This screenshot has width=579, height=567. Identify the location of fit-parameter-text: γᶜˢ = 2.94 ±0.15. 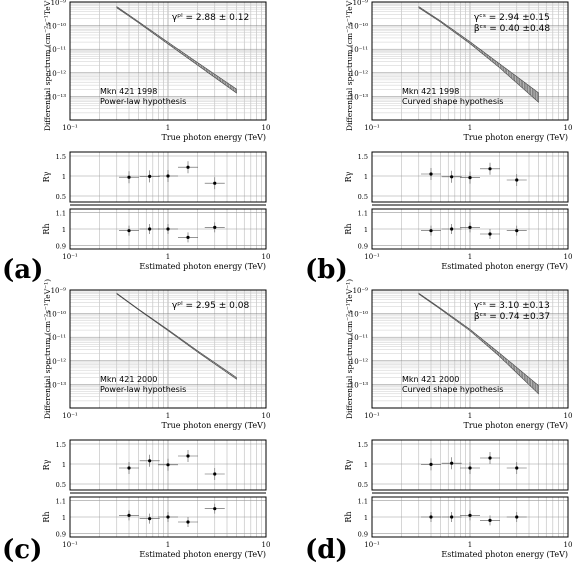
(512, 18).